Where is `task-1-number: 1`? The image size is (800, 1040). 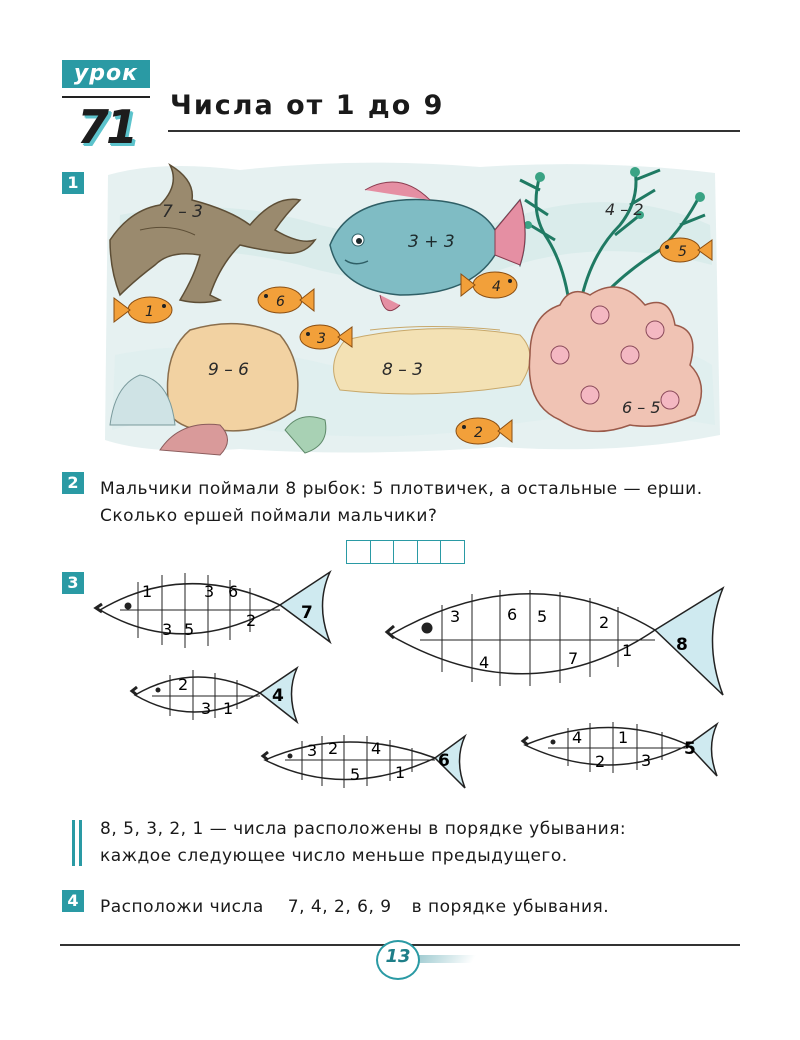 task-1-number: 1 is located at coordinates (73, 183).